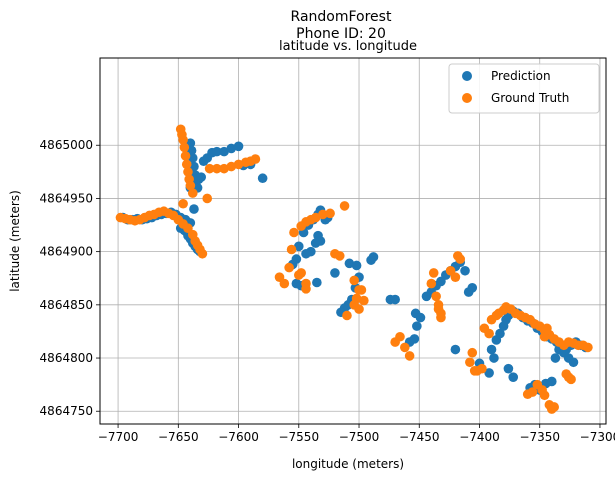  Describe the element at coordinates (539, 437) in the screenshot. I see `x-tick-label: −7350` at that location.